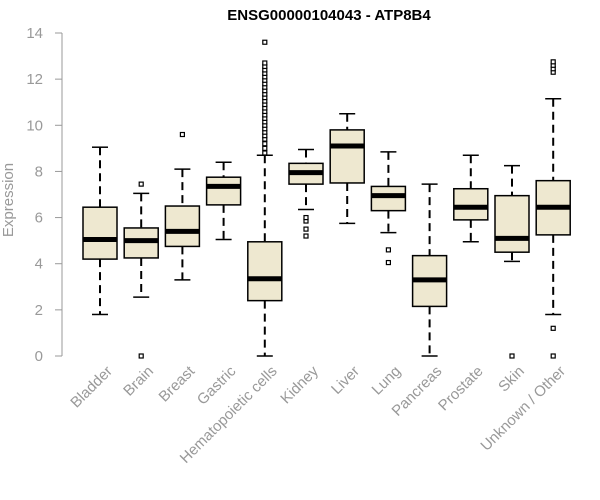  What do you see at coordinates (91, 387) in the screenshot?
I see `x-tick-label: Bladder` at bounding box center [91, 387].